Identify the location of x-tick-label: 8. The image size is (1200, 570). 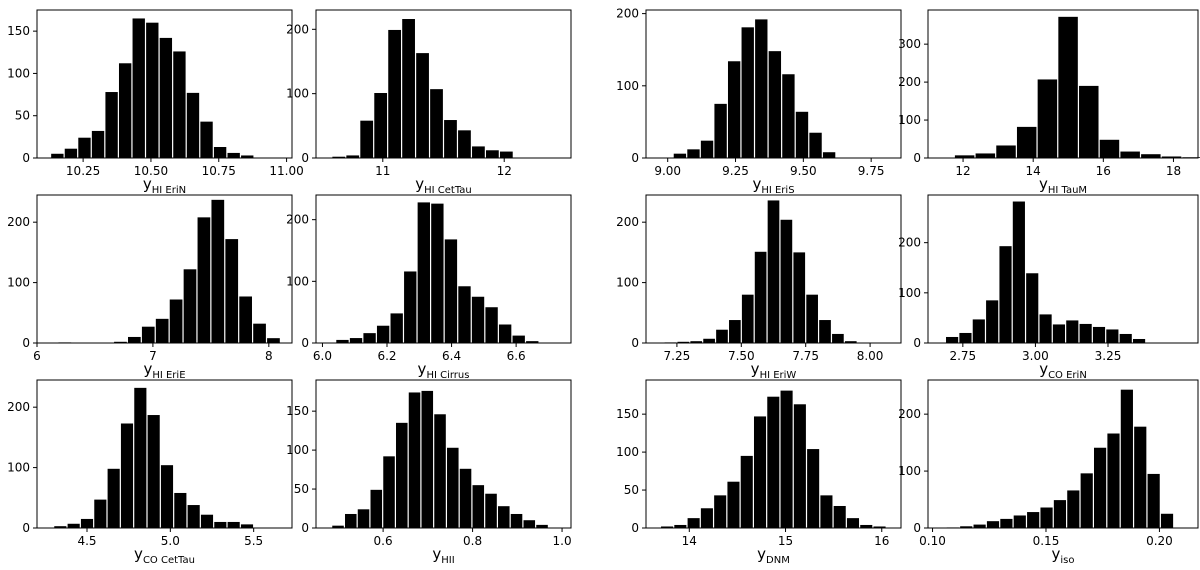
(269, 356).